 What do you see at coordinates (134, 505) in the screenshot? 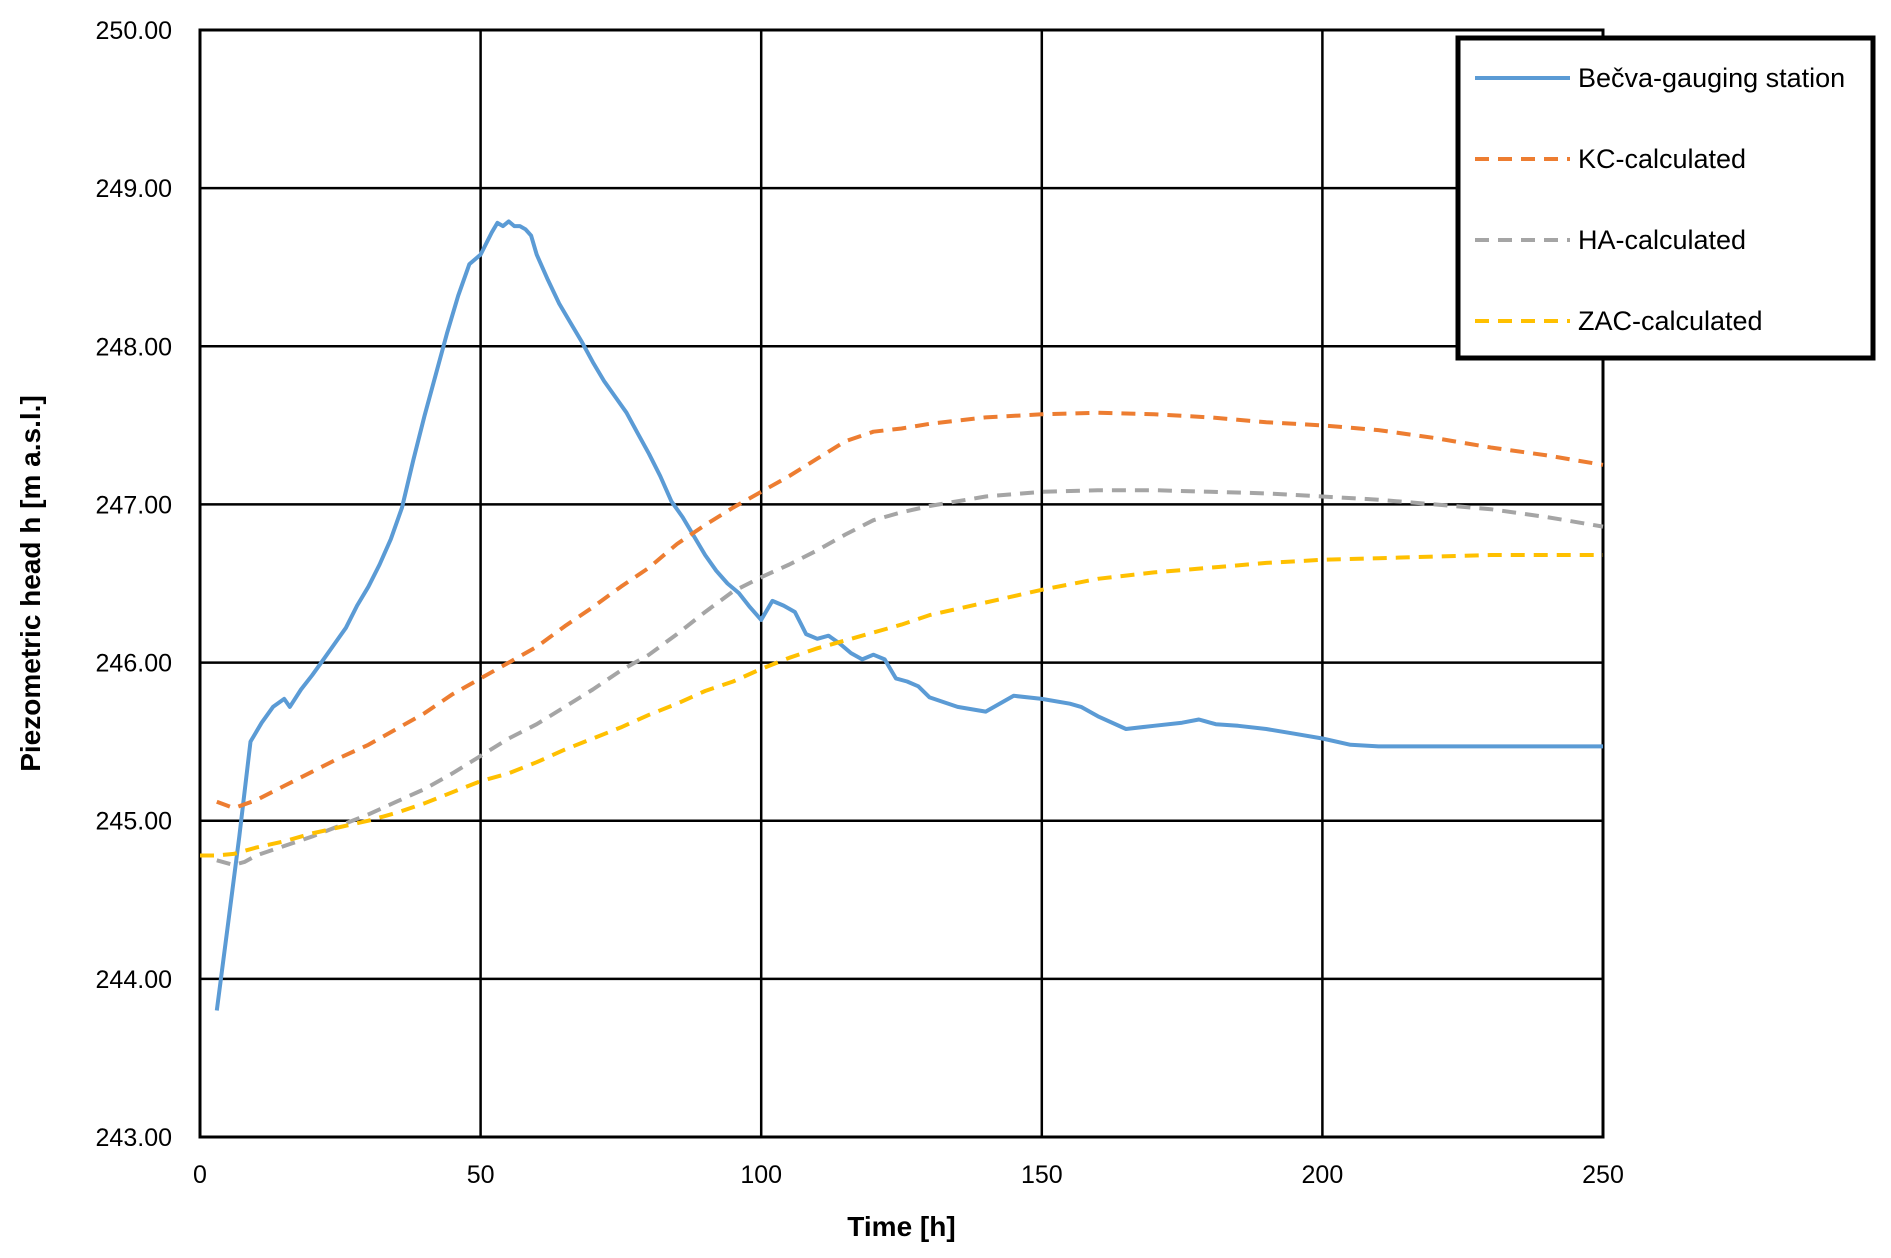
I see `y-tick-label: 247.00` at bounding box center [134, 505].